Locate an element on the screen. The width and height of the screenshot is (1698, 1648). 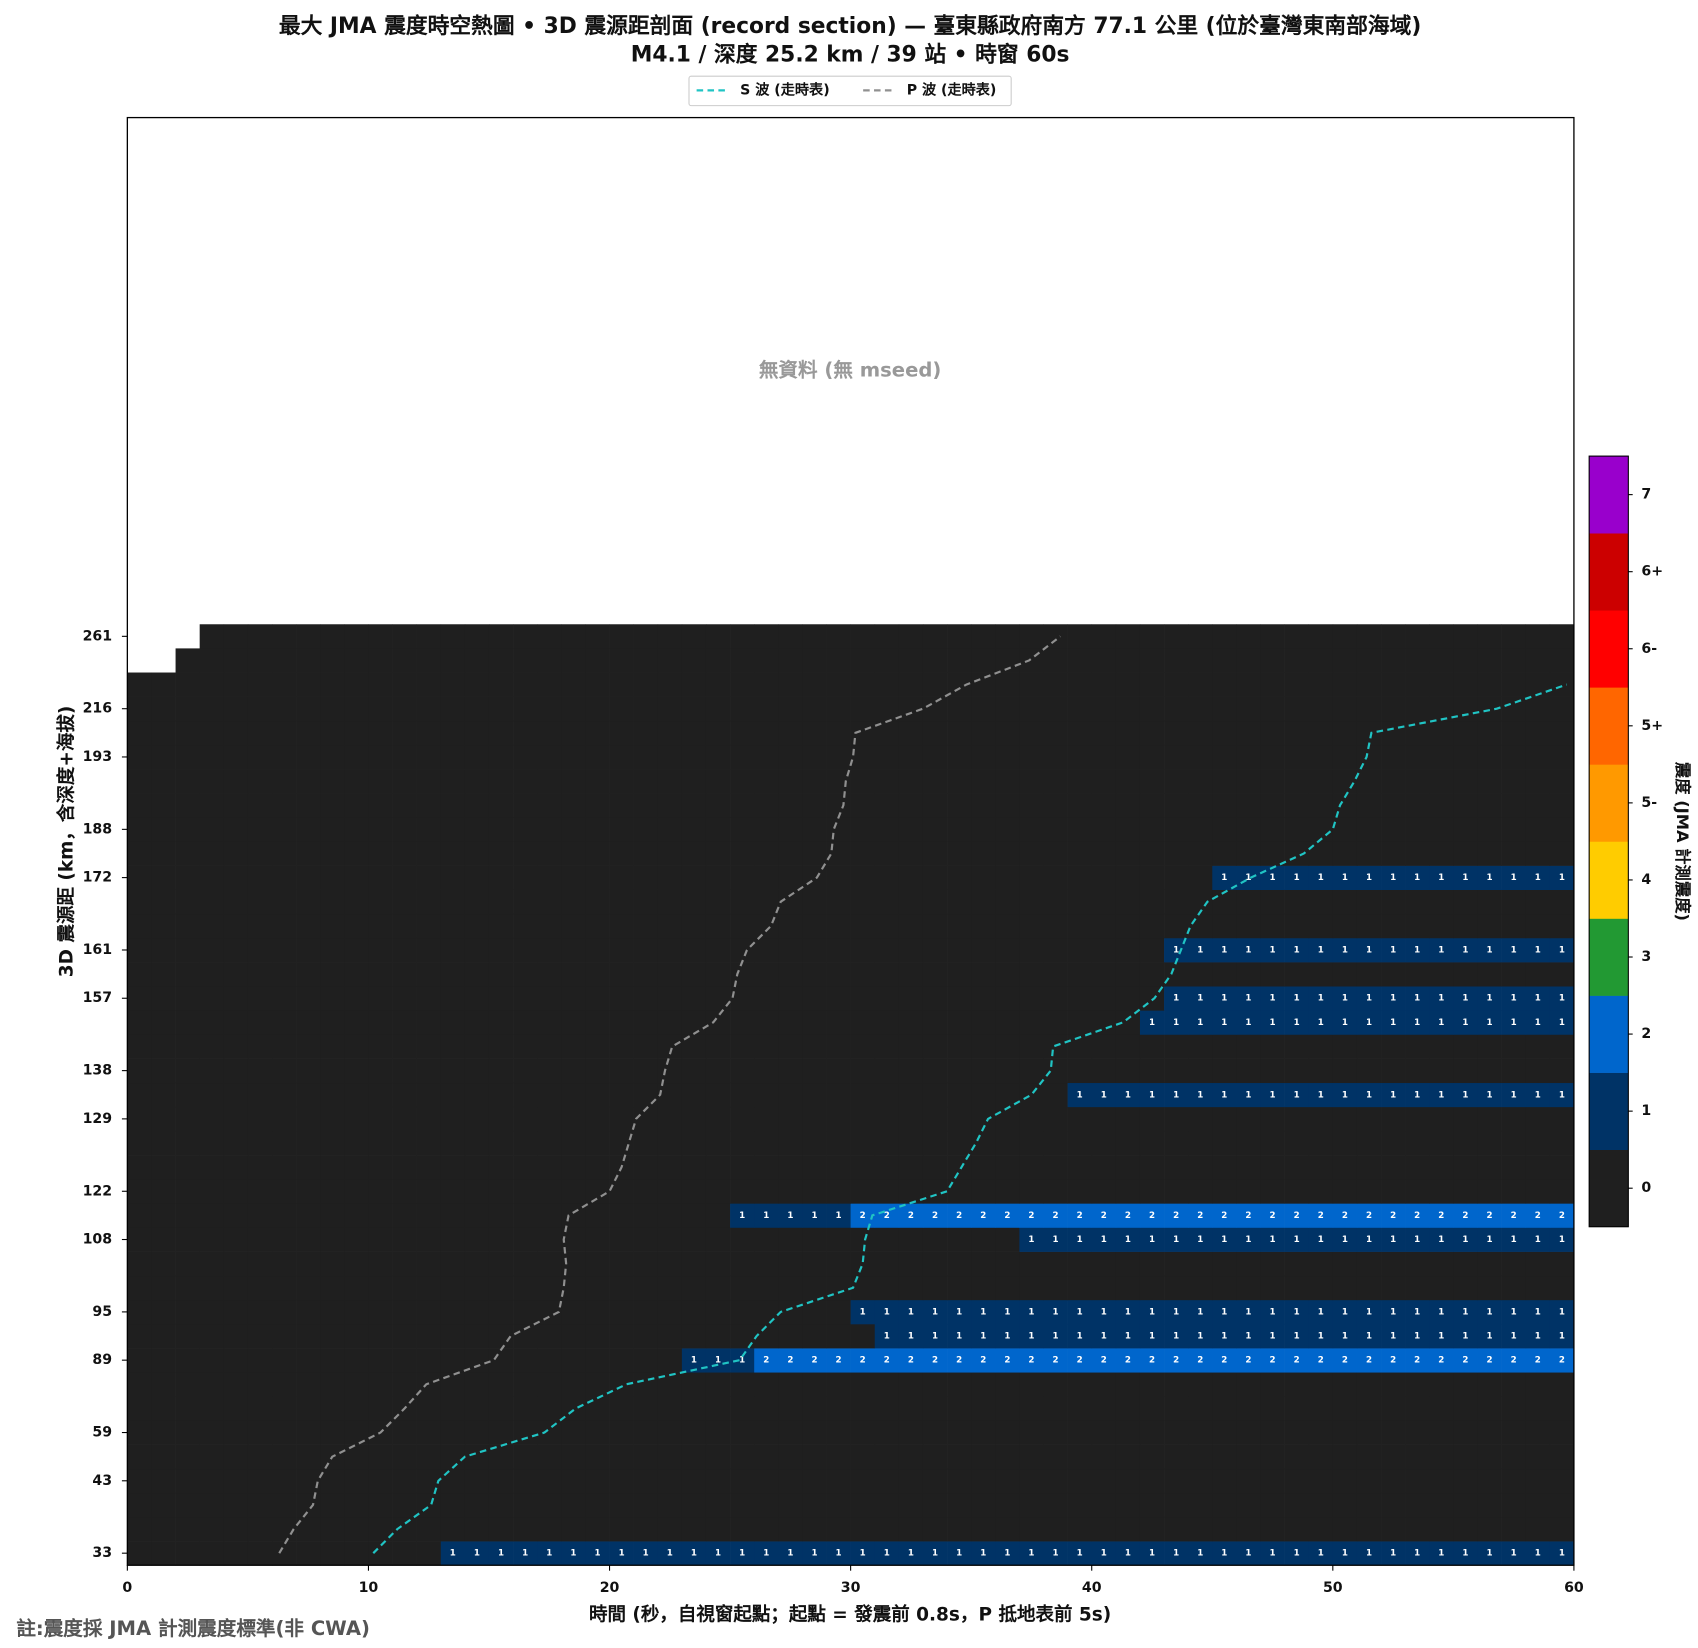
y-tick-label: 108 is located at coordinates (98, 1240).